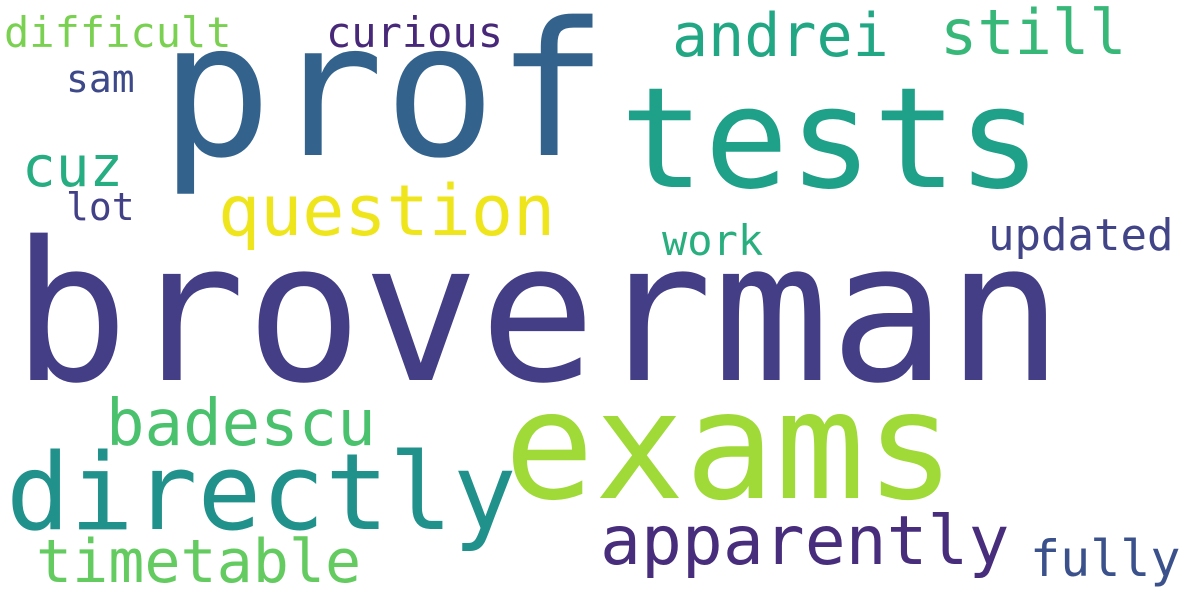  I want to click on word-curious: curious, so click(415, 32).